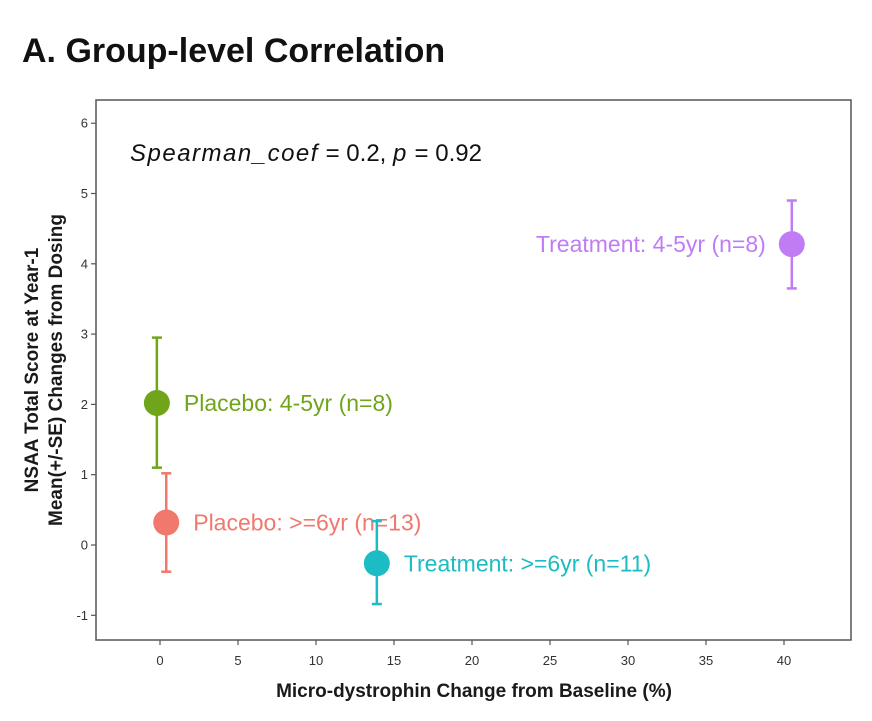 Image resolution: width=872 pixels, height=721 pixels. Describe the element at coordinates (84, 263) in the screenshot. I see `y-tick-label: 4` at that location.